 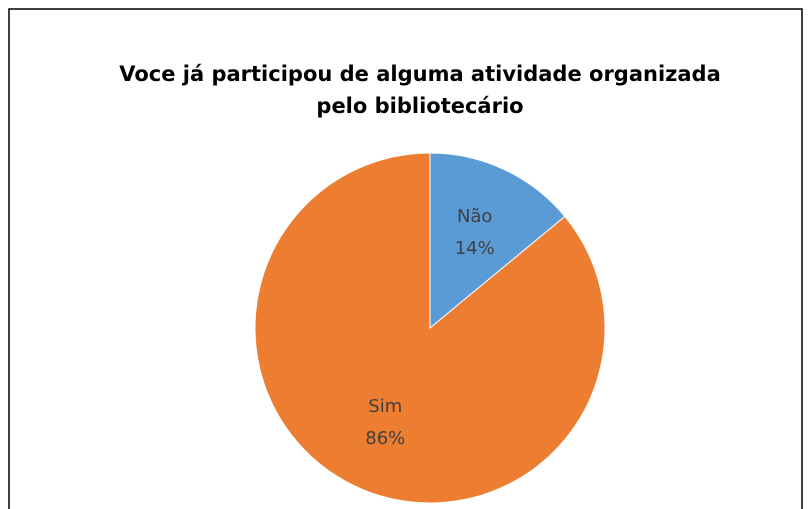 What do you see at coordinates (385, 406) in the screenshot?
I see `slice-label: Sim` at bounding box center [385, 406].